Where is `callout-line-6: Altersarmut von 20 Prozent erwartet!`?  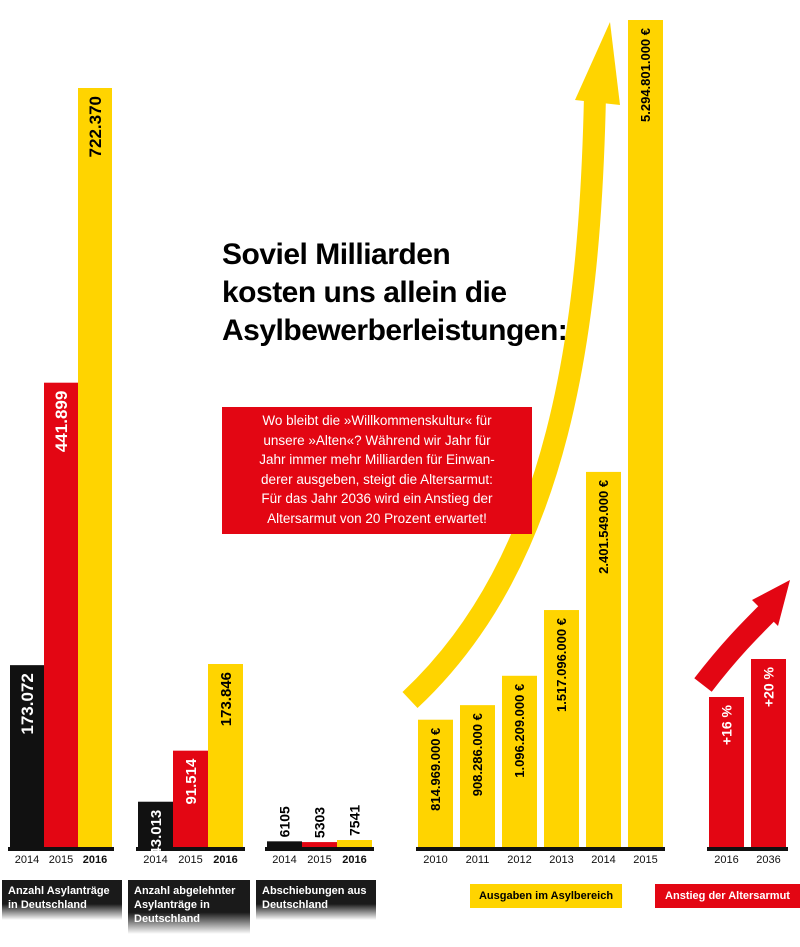
callout-line-6: Altersarmut von 20 Prozent erwartet! is located at coordinates (377, 518).